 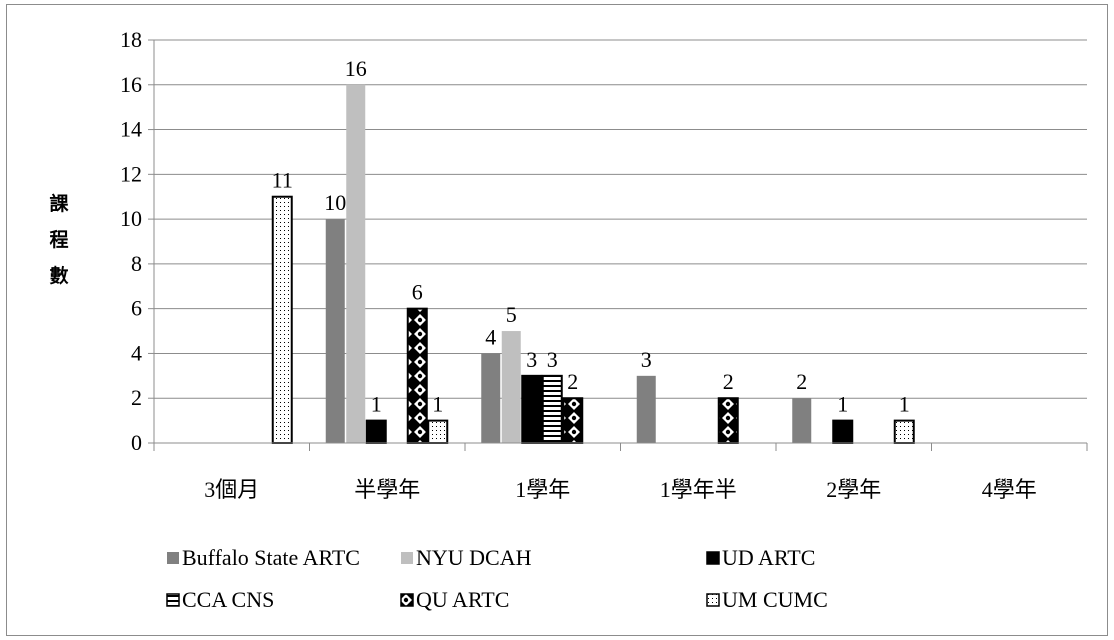 What do you see at coordinates (271, 557) in the screenshot?
I see `legend-label: Buffalo State ARTC` at bounding box center [271, 557].